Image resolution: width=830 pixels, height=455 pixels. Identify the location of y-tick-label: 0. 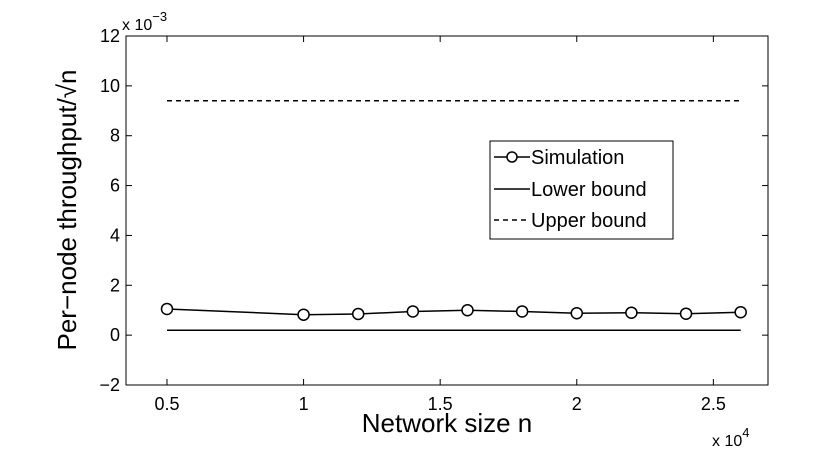
(115, 335).